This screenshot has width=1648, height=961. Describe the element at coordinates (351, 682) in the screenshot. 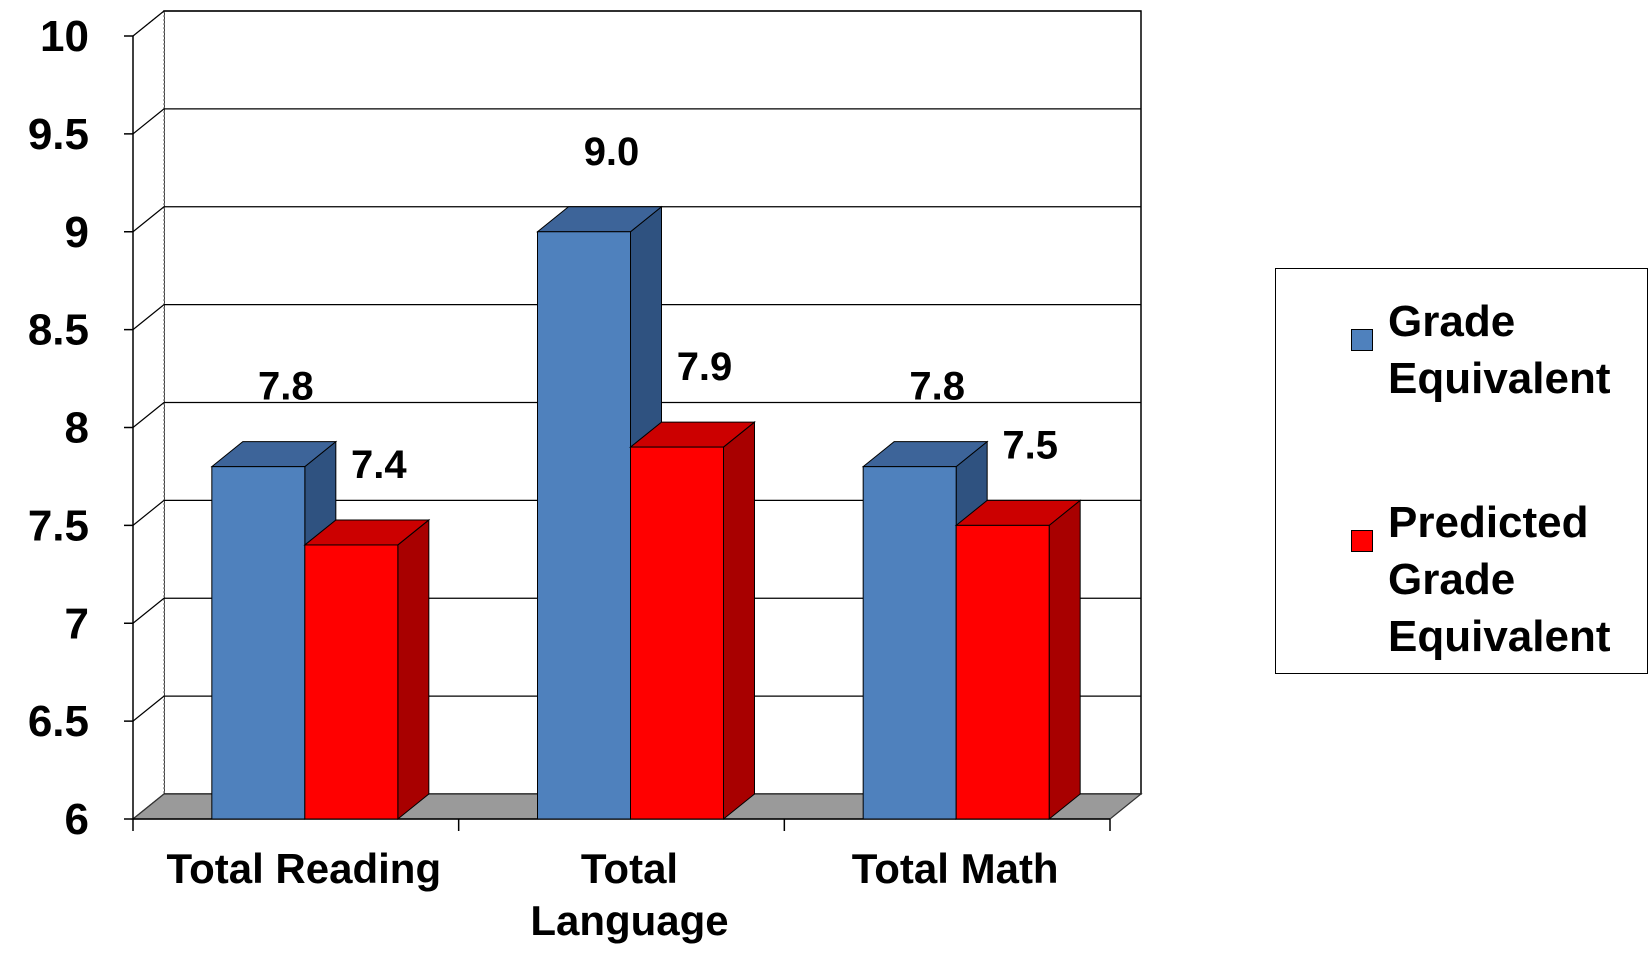

I see `bar-front-predicted-grade-equivalent-total-reading` at that location.